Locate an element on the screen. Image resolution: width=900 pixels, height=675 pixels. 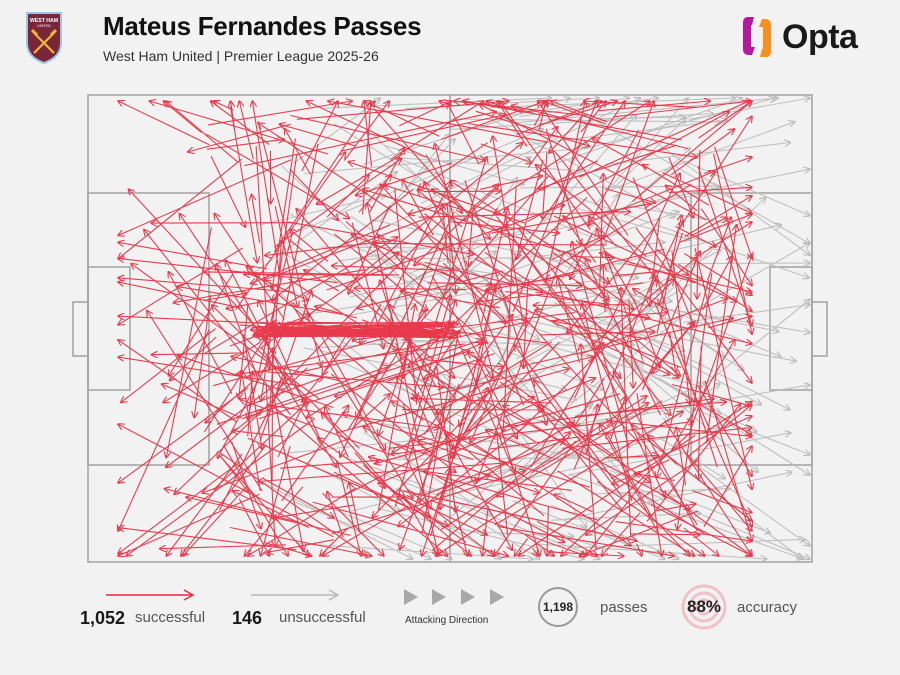
passes-label: passes is located at coordinates (624, 607).